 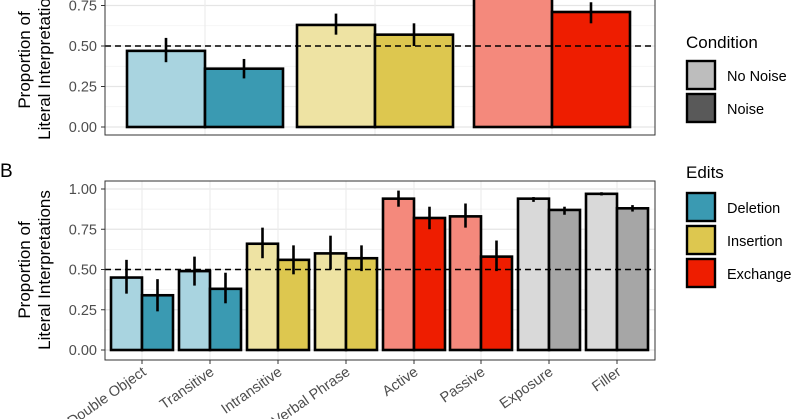 What do you see at coordinates (701, 240) in the screenshot?
I see `legend-key-insertion` at bounding box center [701, 240].